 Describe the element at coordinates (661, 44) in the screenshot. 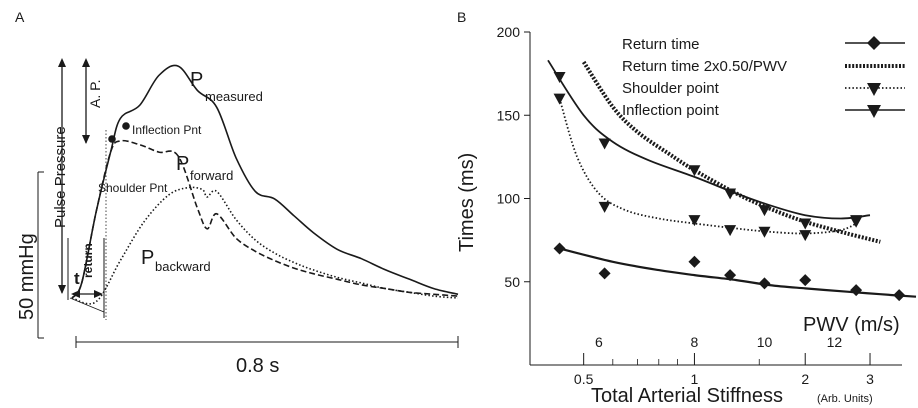

I see `legend-return-time: Return time` at that location.